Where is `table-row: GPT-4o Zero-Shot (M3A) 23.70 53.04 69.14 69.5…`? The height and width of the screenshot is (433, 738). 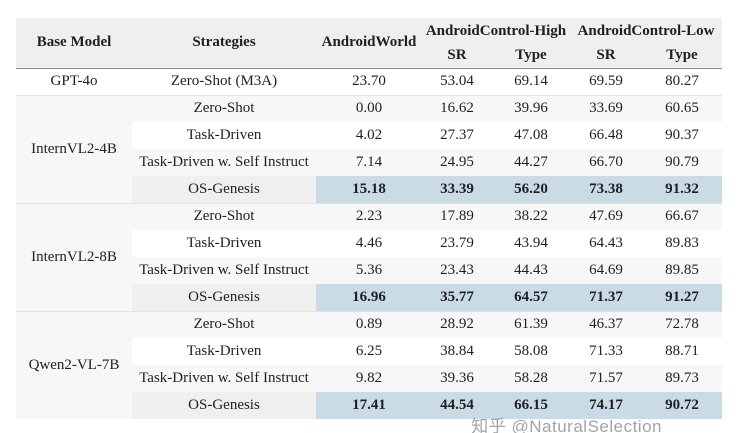
table-row: GPT-4o Zero-Shot (M3A) 23.70 53.04 69.14 69.5… is located at coordinates (369, 81).